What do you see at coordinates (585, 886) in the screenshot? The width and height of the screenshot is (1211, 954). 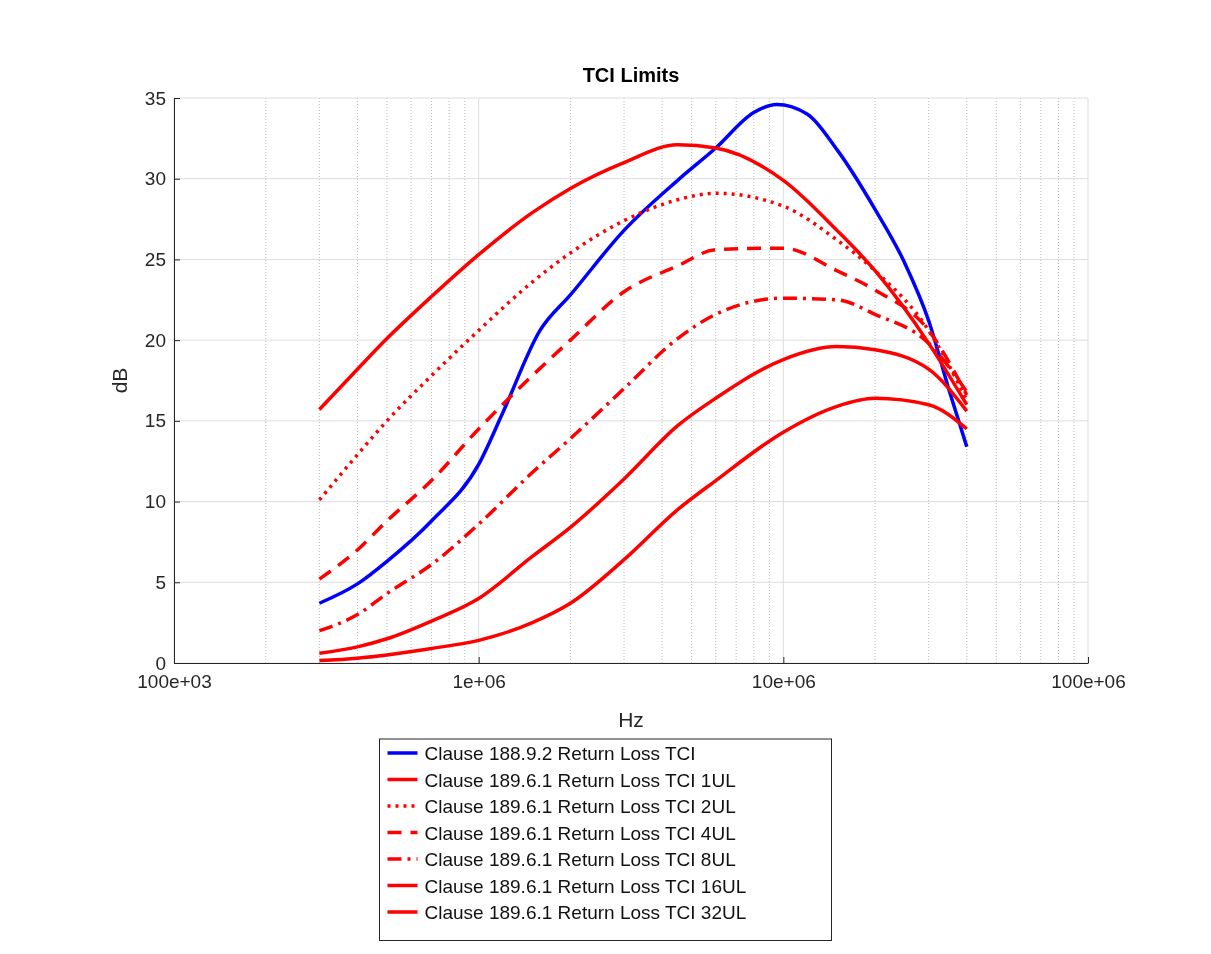 I see `legend-label: Clause 189.6.1 Return Loss TCI 16UL` at bounding box center [585, 886].